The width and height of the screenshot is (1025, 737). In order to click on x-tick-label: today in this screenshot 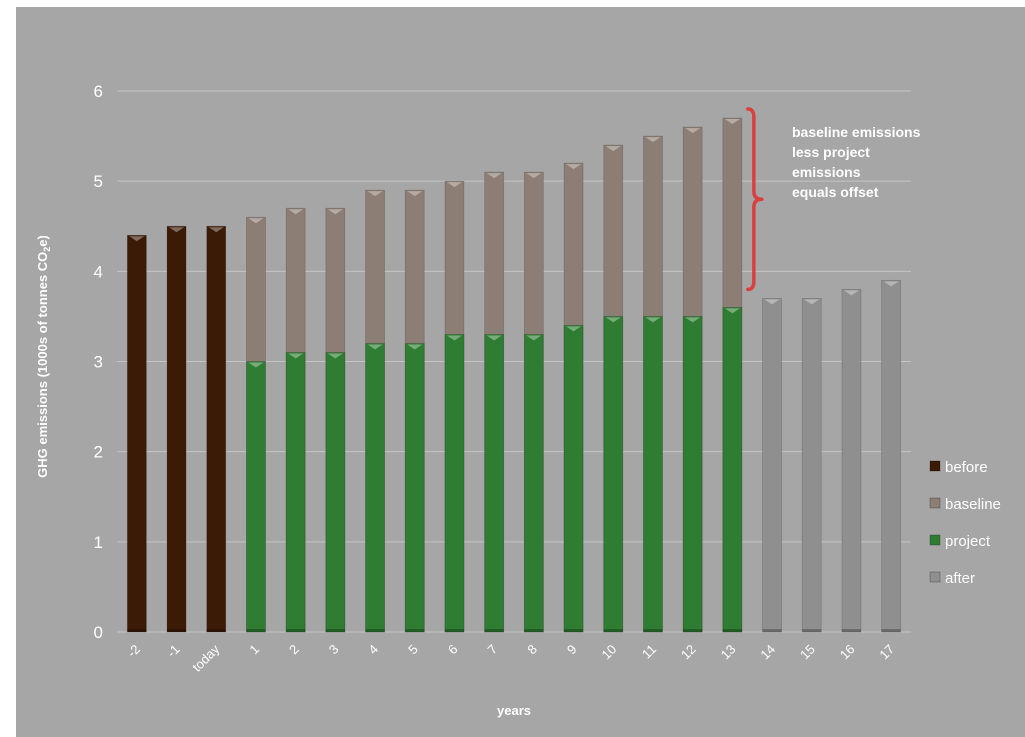, I will do `click(205, 657)`.